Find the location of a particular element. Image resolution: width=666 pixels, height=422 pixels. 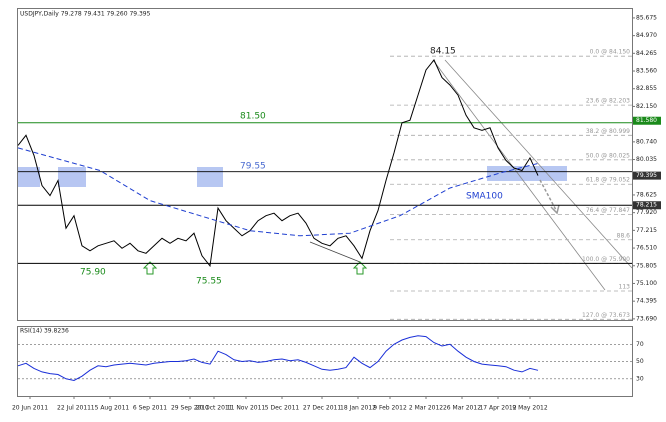

y-tick-label: 77.920 is located at coordinates (646, 212).